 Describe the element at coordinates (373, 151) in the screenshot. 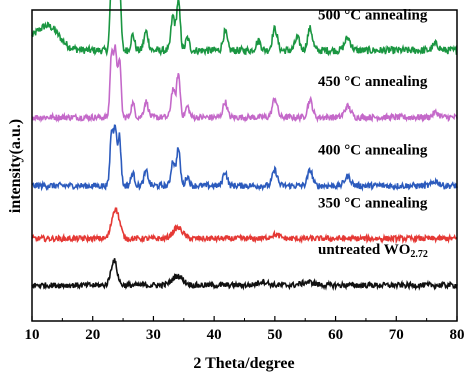

I see `series-label-2: 400 °C annealing` at that location.